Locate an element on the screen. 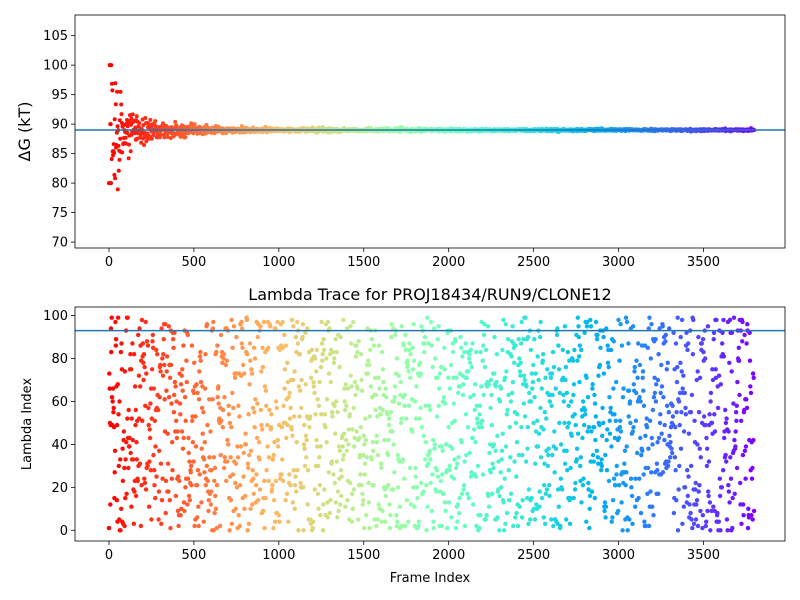  lambda-chart-title: Lambda Trace for PROJ18434/RUN9/CLONE12 is located at coordinates (429, 294).